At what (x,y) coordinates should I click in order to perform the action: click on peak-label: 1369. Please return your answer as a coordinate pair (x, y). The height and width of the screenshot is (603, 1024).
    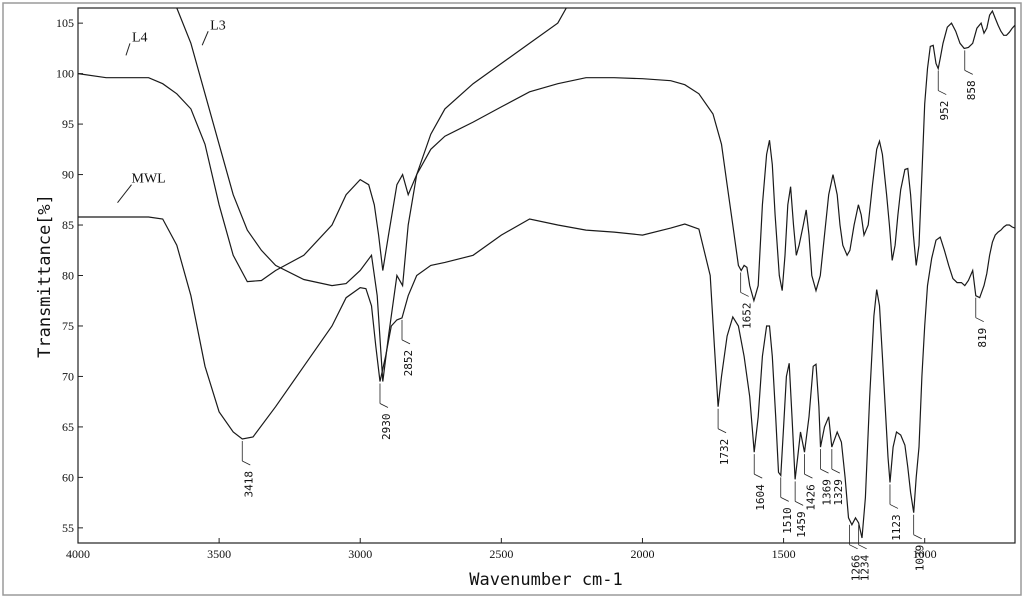
    Looking at the image, I should click on (827, 492).